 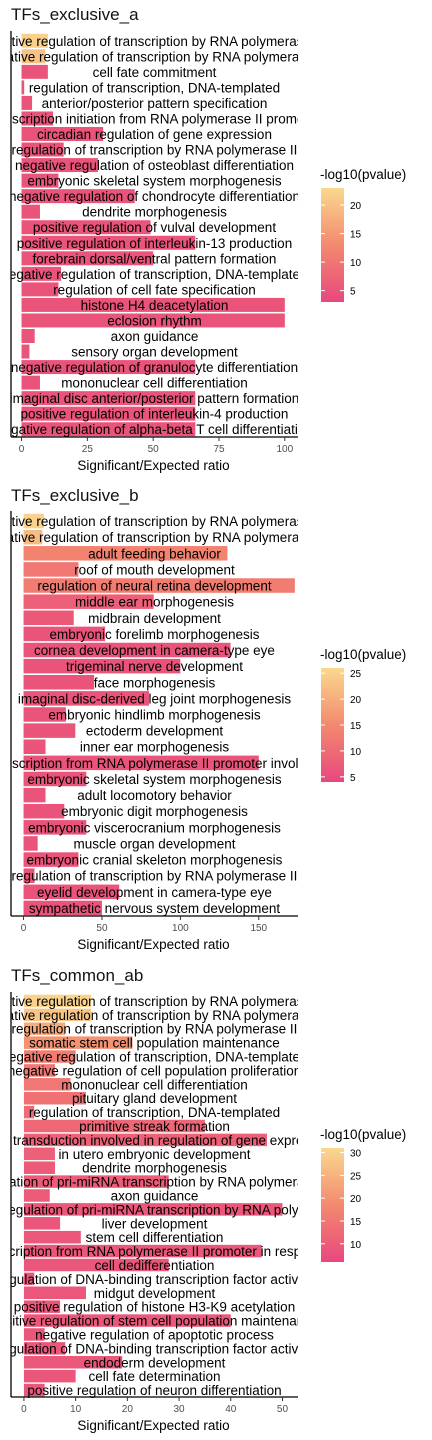 I want to click on bar-label: adult feeding behavior, so click(x=154, y=553).